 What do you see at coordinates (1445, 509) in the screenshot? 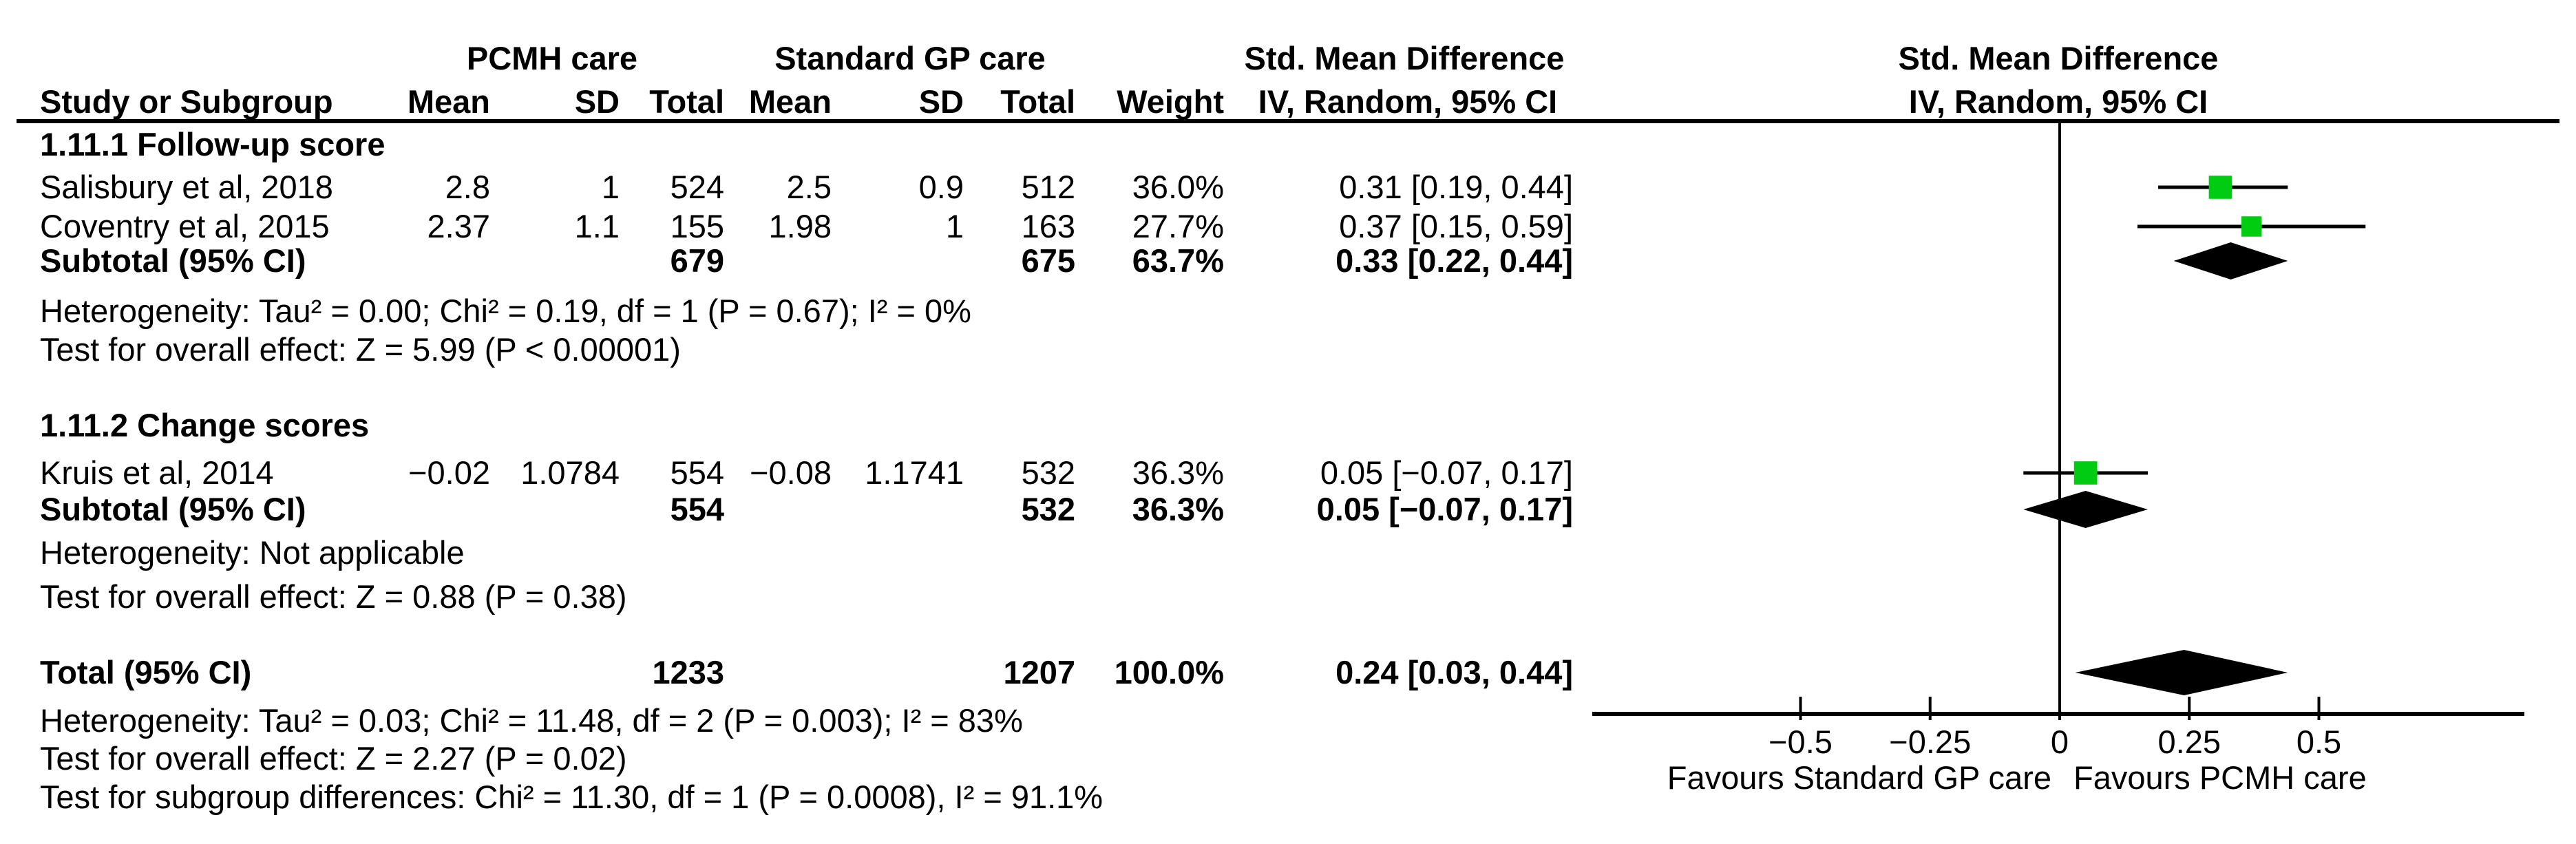
I see `sub2-ci-cell: 0.05 [−0.07, 0.17]` at bounding box center [1445, 509].